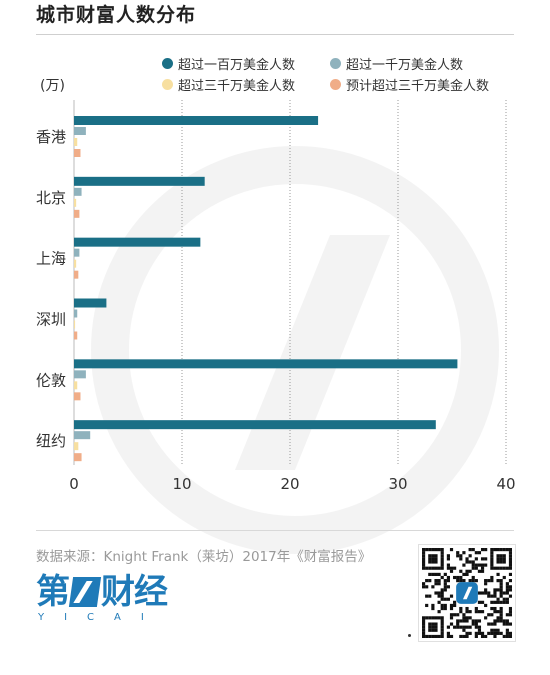 The height and width of the screenshot is (675, 550). I want to click on bar-上海-0, so click(137, 242).